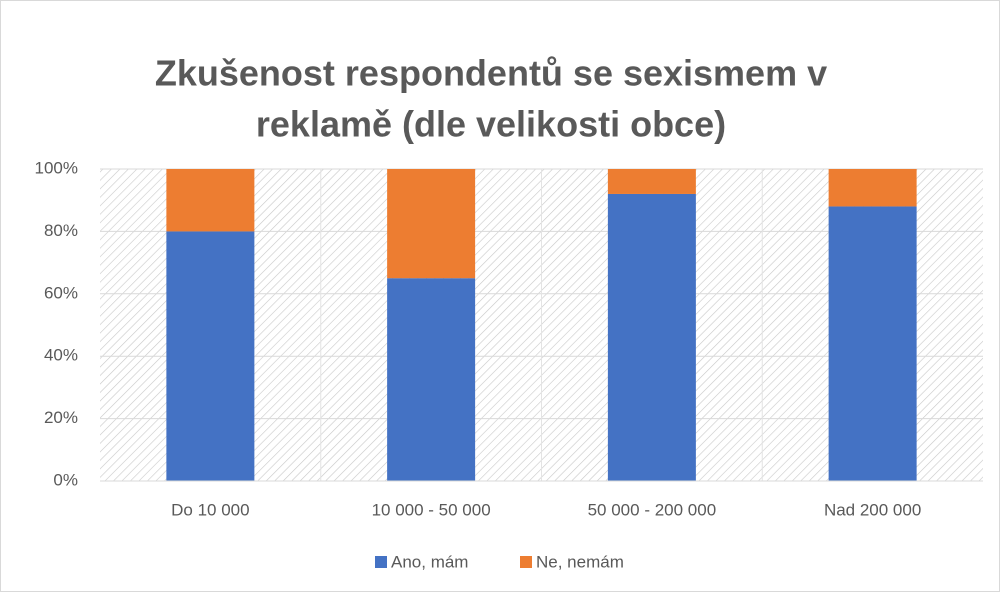  Describe the element at coordinates (580, 561) in the screenshot. I see `legend-label: Ne, nemám` at that location.